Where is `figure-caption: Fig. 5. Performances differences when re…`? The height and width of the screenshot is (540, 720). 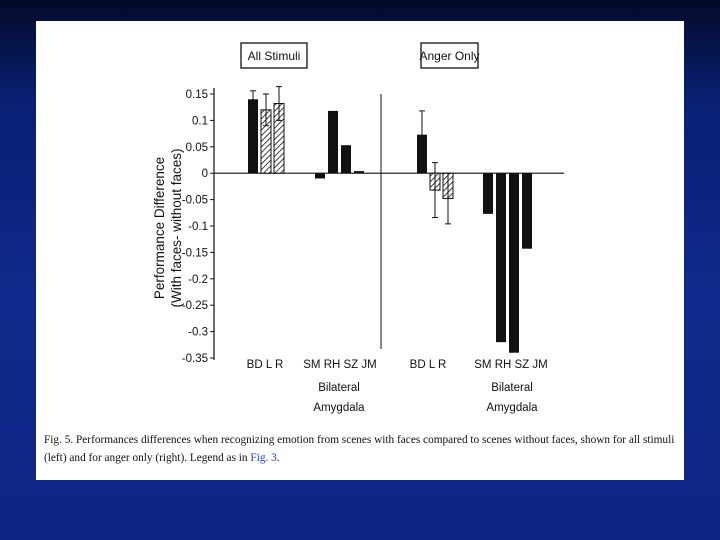 figure-caption: Fig. 5. Performances differences when re… is located at coordinates (361, 449).